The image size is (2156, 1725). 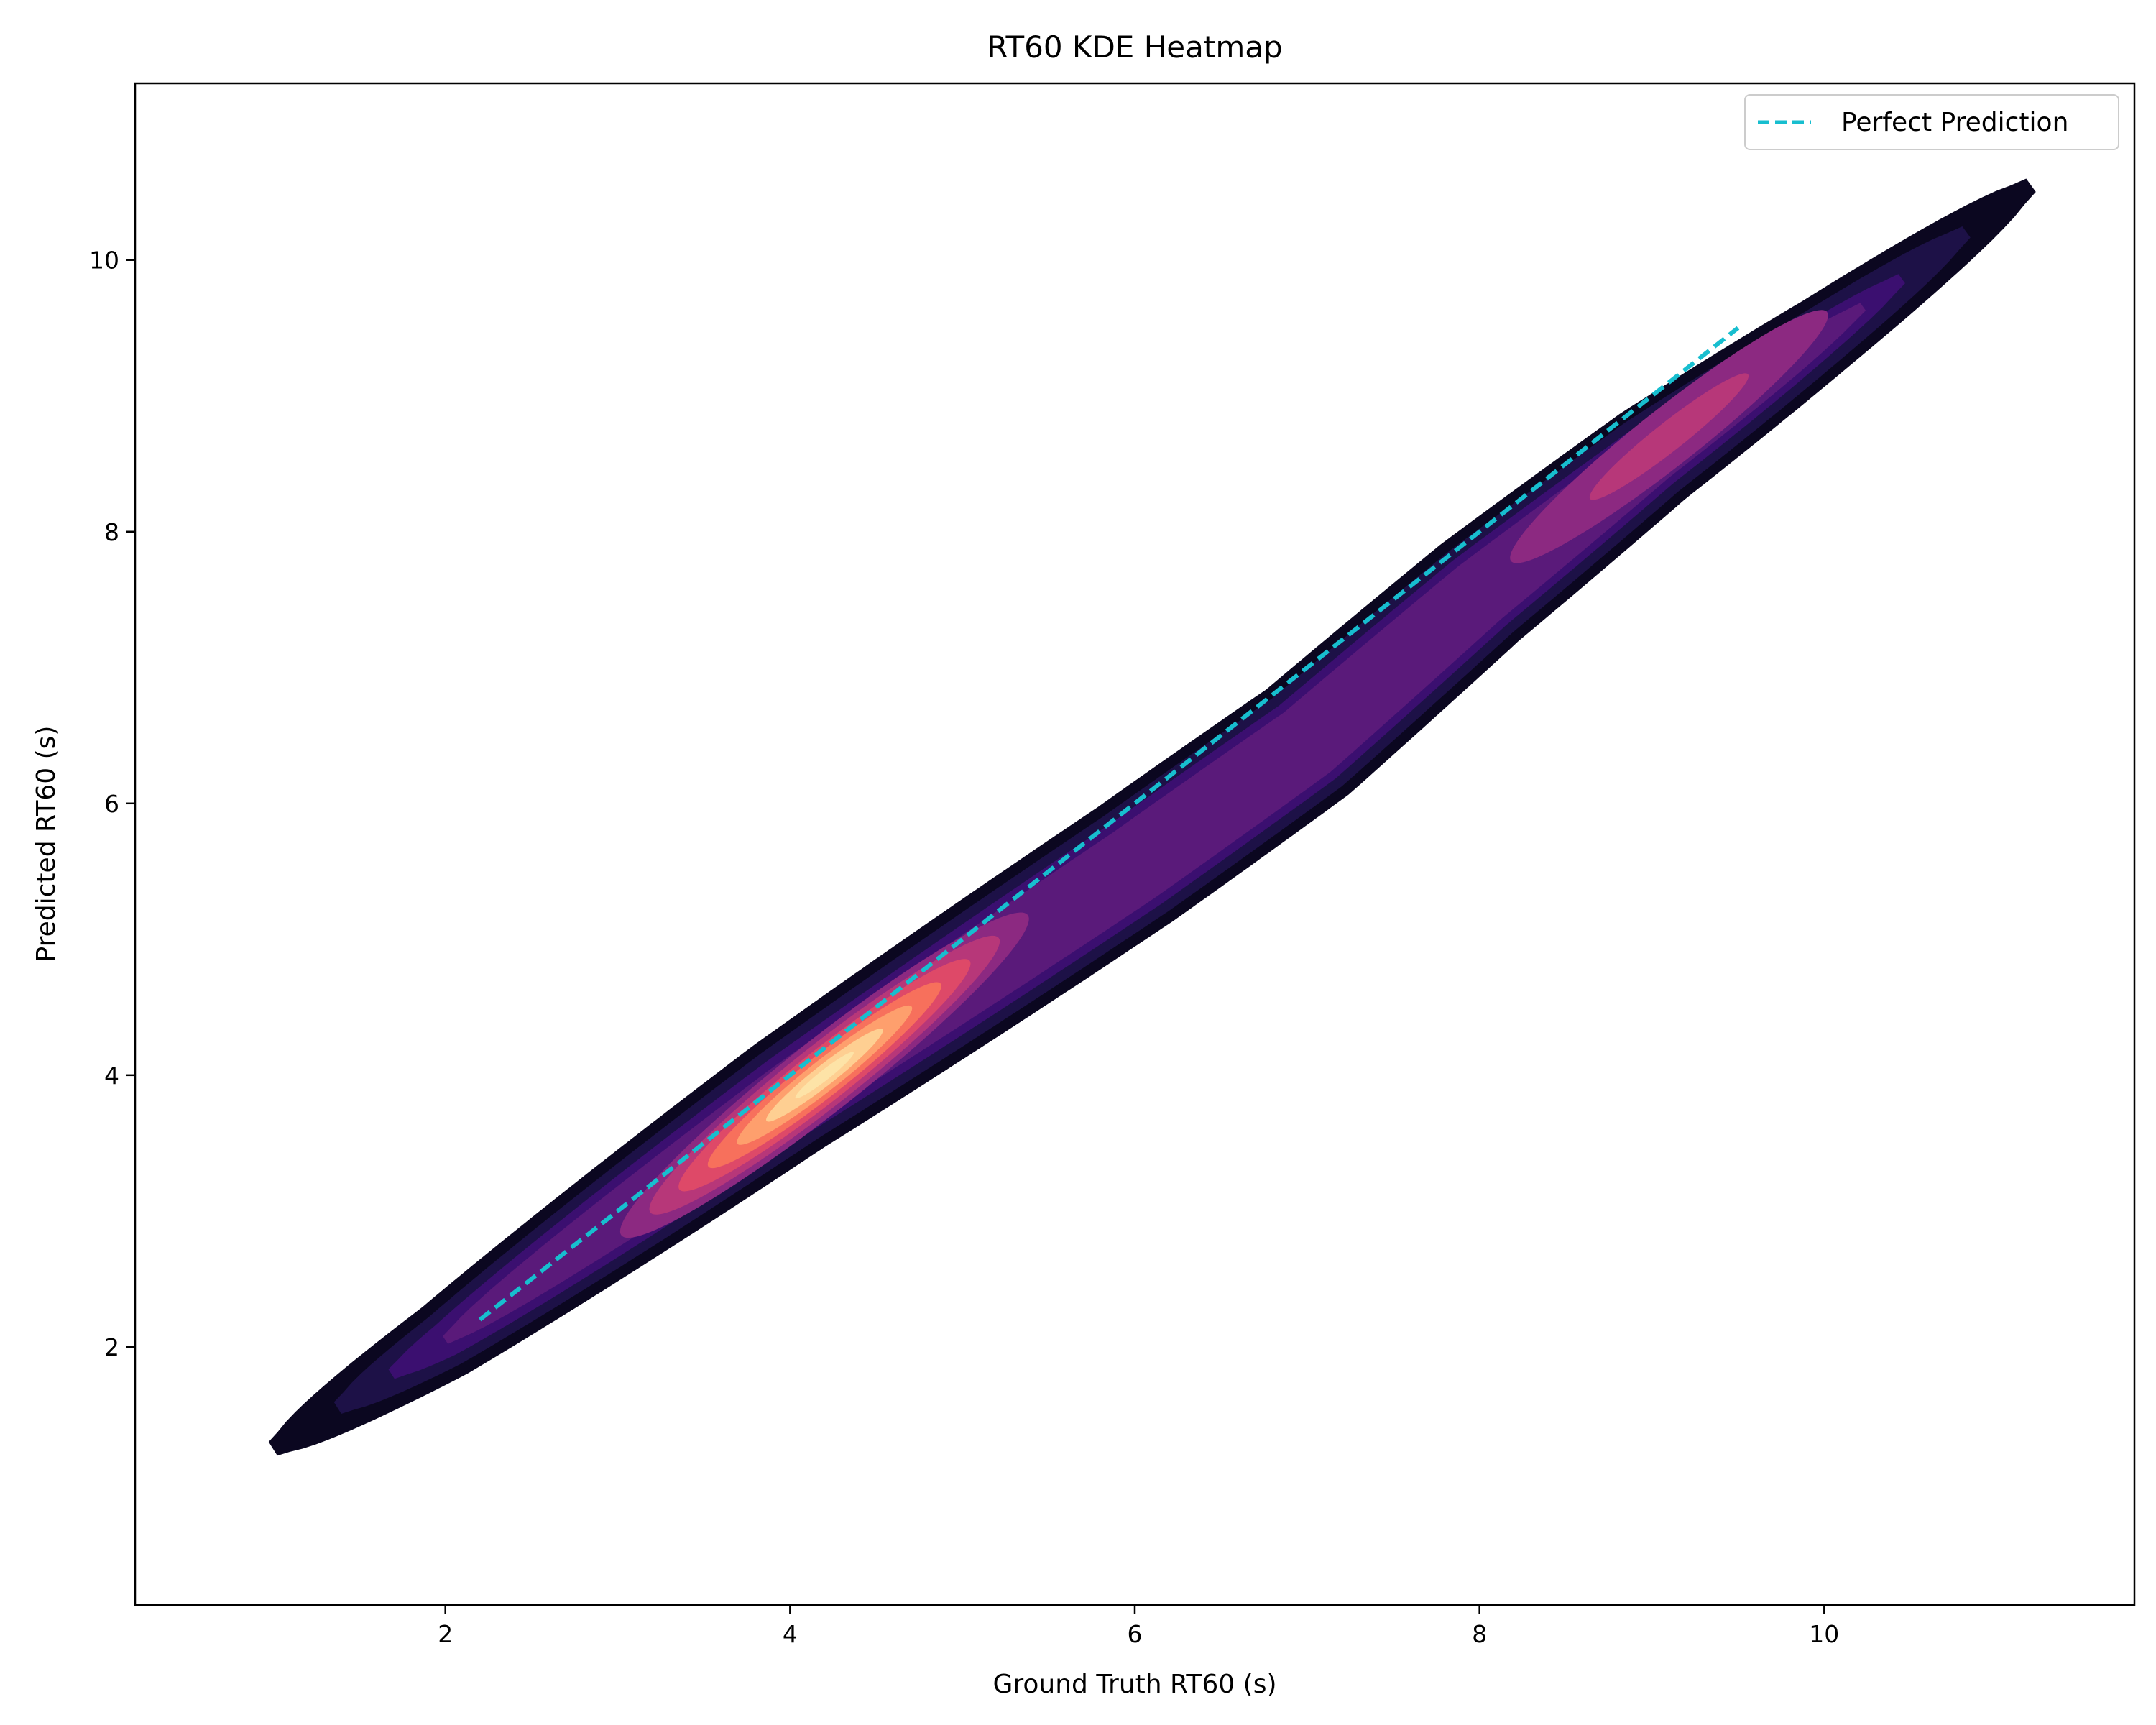 I want to click on x-tick-label: 8, so click(x=1479, y=1634).